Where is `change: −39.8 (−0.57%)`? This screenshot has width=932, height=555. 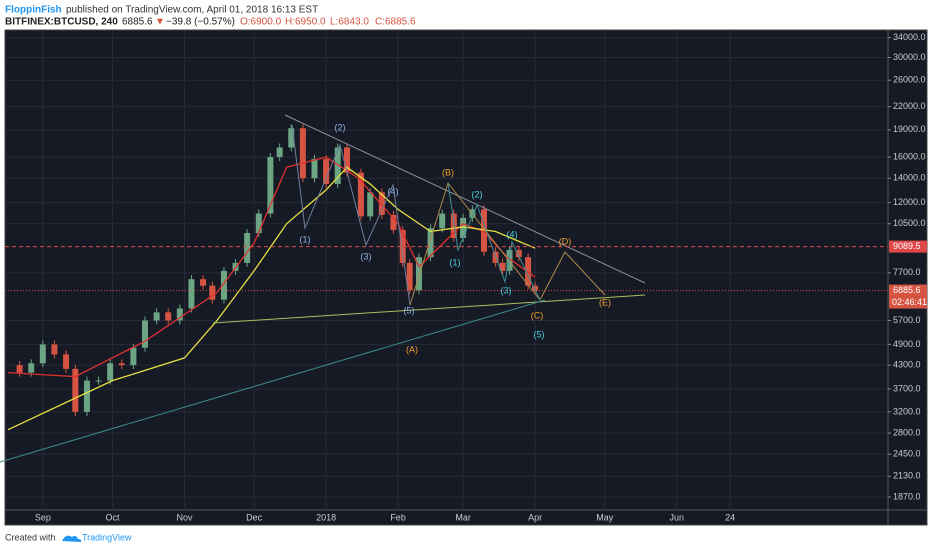 change: −39.8 (−0.57%) is located at coordinates (200, 22).